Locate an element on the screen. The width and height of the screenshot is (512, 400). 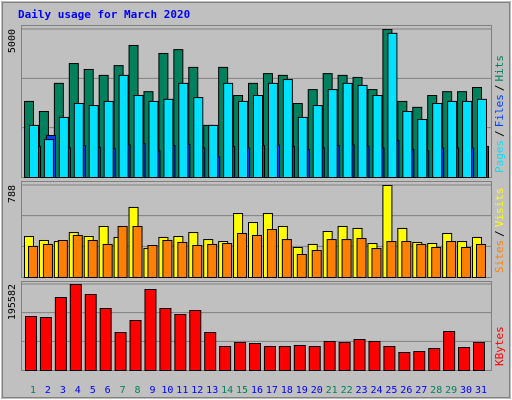
legend-entry: Files is located at coordinates (499, 110).